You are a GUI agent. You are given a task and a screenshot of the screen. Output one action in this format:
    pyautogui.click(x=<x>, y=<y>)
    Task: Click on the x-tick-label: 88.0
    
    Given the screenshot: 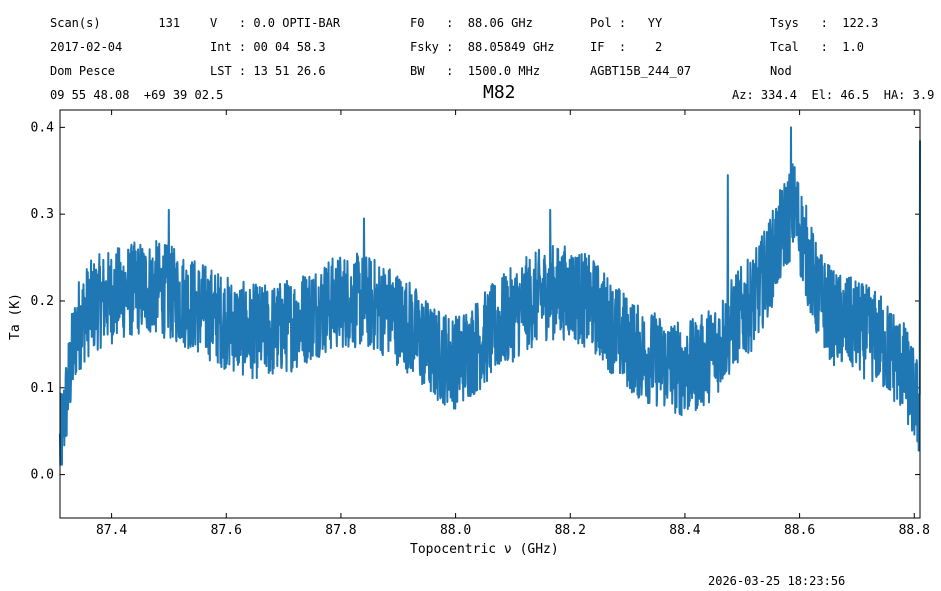 What is the action you would take?
    pyautogui.click(x=455, y=530)
    